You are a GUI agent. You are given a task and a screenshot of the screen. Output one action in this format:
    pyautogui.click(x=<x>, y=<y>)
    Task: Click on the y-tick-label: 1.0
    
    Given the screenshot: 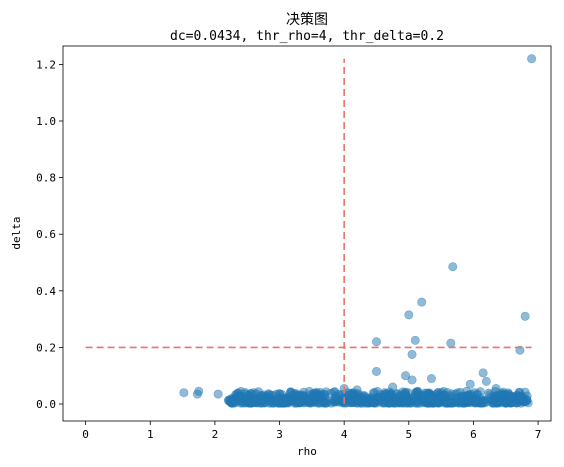 What is the action you would take?
    pyautogui.click(x=46, y=121)
    